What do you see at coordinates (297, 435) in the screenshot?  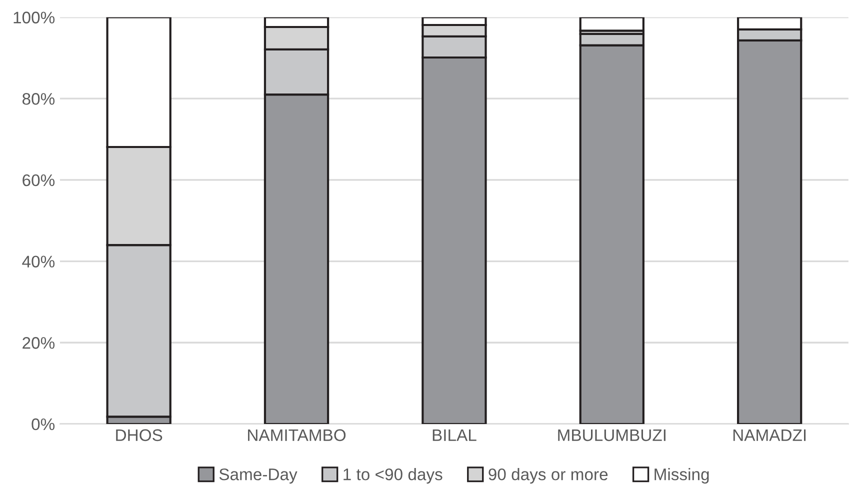 I see `x-tick-label: NAMITAMBO` at bounding box center [297, 435].